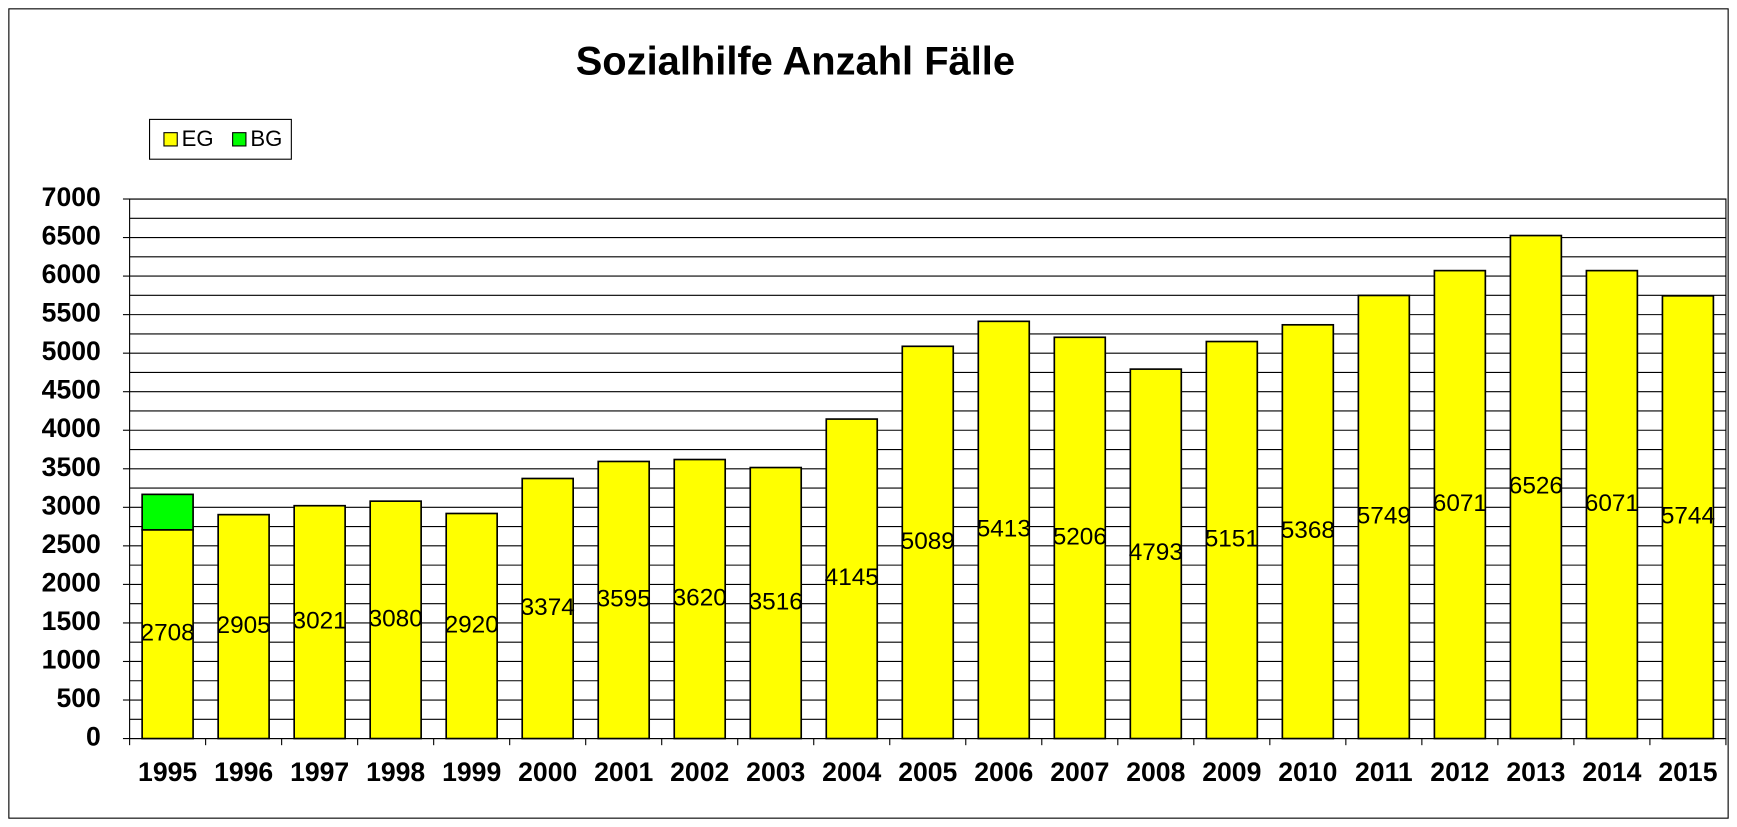  What do you see at coordinates (71, 274) in the screenshot?
I see `y-tick-label: 6000` at bounding box center [71, 274].